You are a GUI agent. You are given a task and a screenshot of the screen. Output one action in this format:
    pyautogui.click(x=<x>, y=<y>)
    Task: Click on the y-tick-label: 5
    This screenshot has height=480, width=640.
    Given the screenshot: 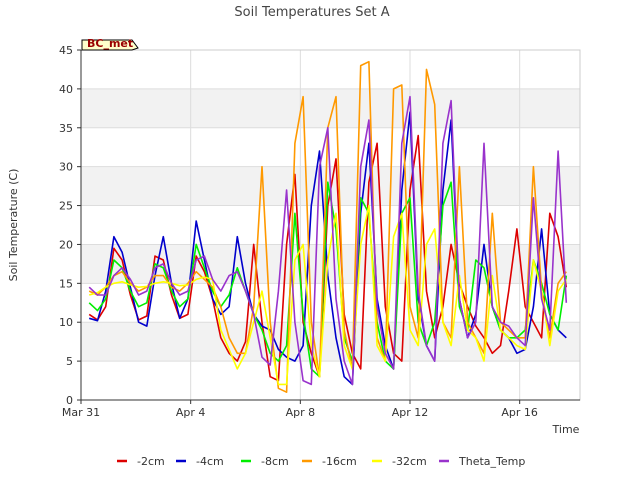 What is the action you would take?
    pyautogui.click(x=69, y=361)
    